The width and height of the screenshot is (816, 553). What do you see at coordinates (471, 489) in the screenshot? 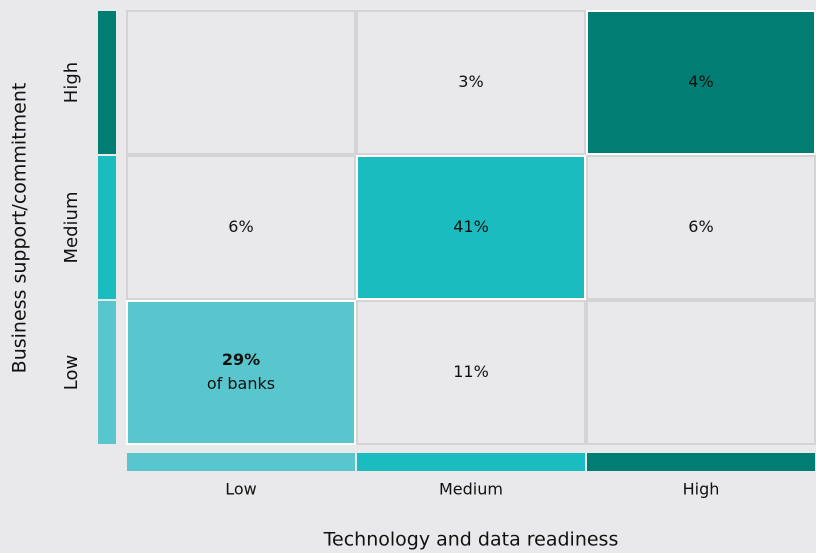
I see `x-tick-label: Medium` at bounding box center [471, 489].